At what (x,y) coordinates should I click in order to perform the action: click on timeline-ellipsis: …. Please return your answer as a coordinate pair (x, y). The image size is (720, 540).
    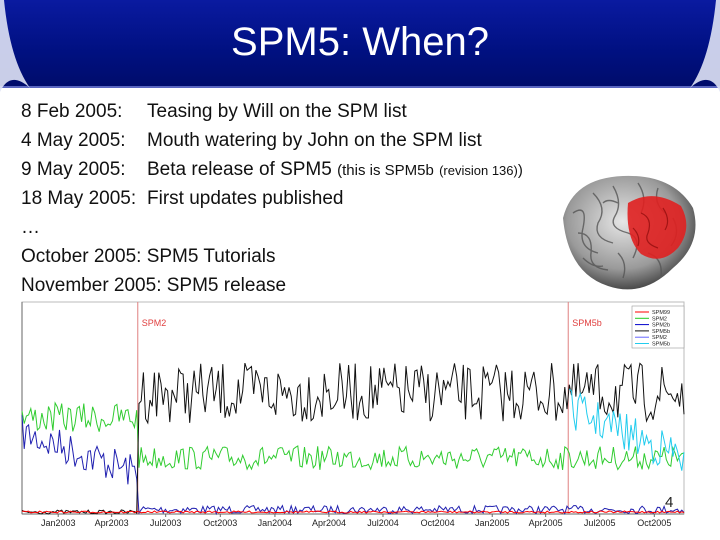
    Looking at the image, I should click on (30, 227).